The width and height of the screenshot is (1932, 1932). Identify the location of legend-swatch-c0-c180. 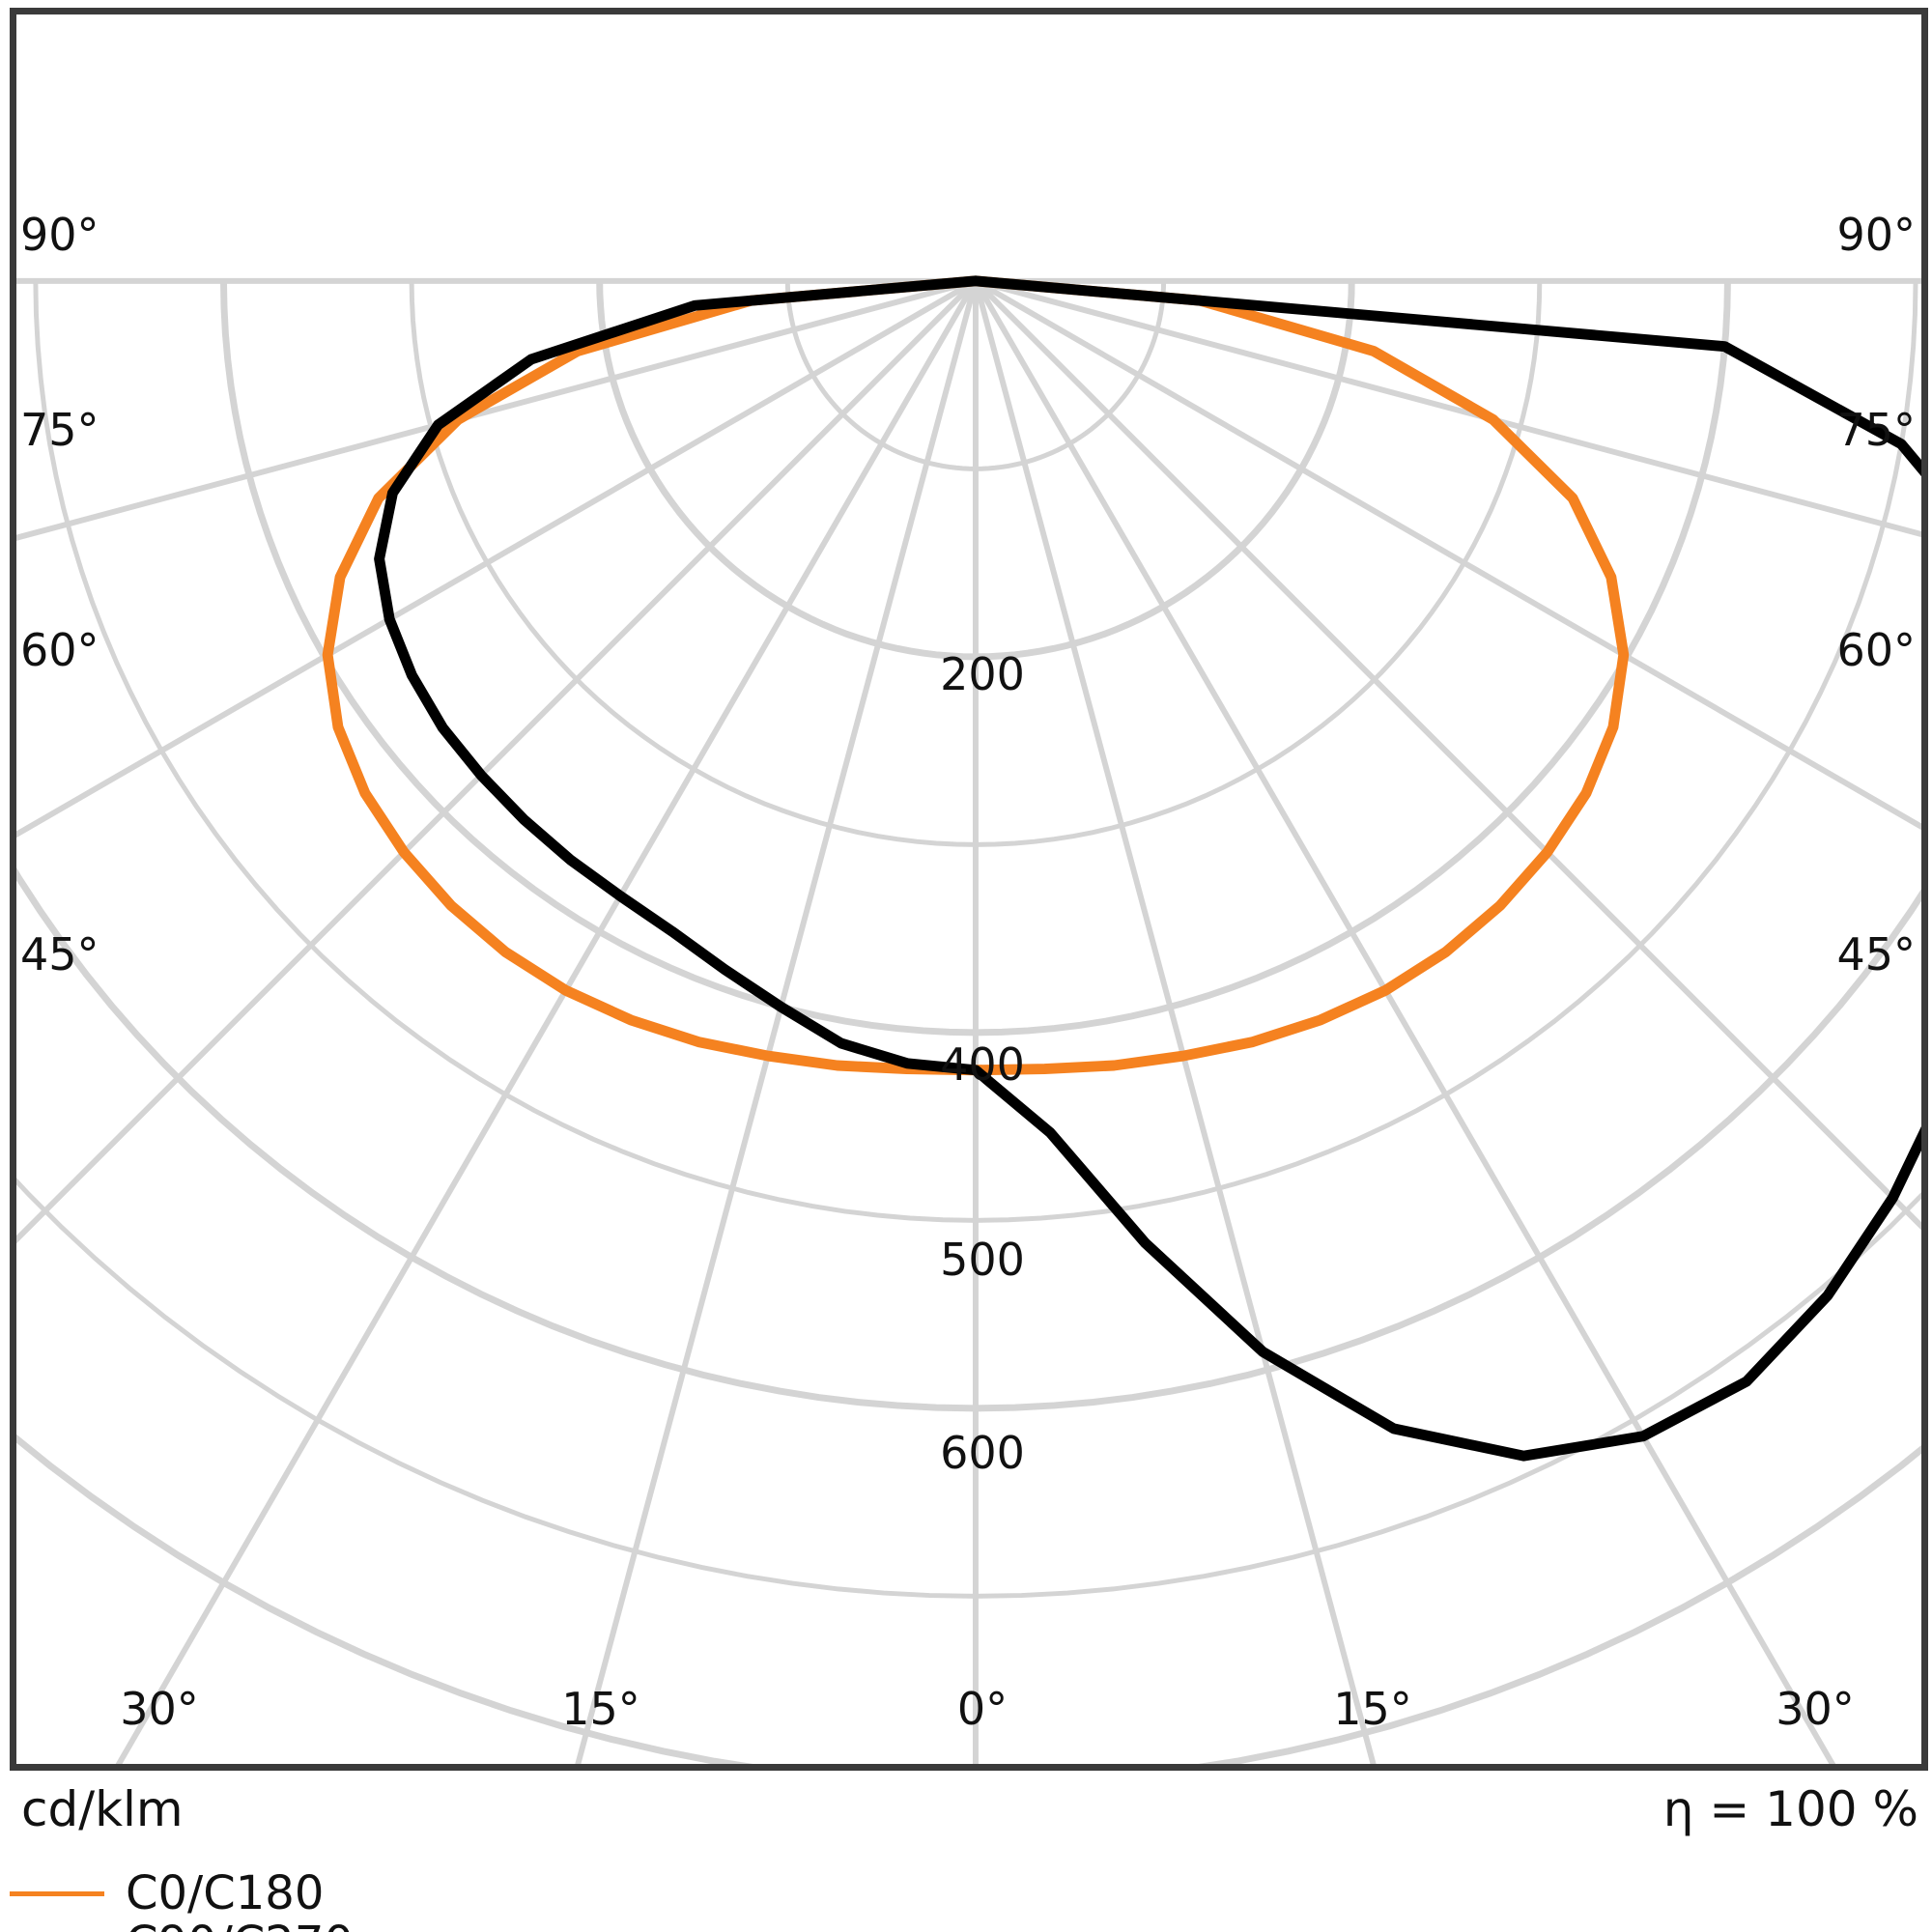
(57, 1893).